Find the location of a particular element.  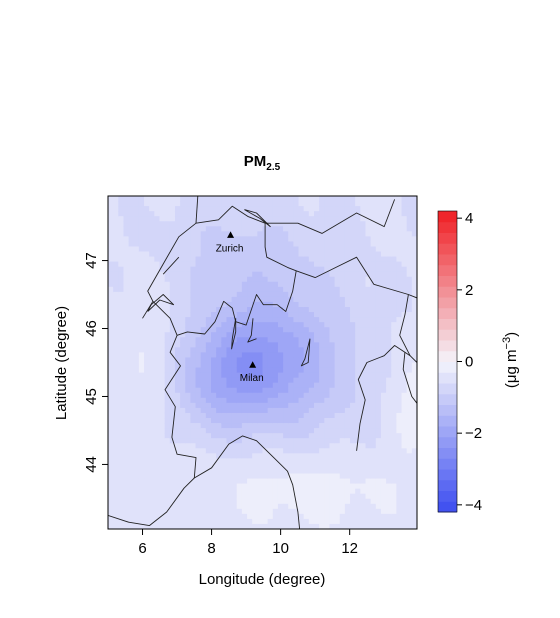

y-tick-label: 47 is located at coordinates (91, 260).